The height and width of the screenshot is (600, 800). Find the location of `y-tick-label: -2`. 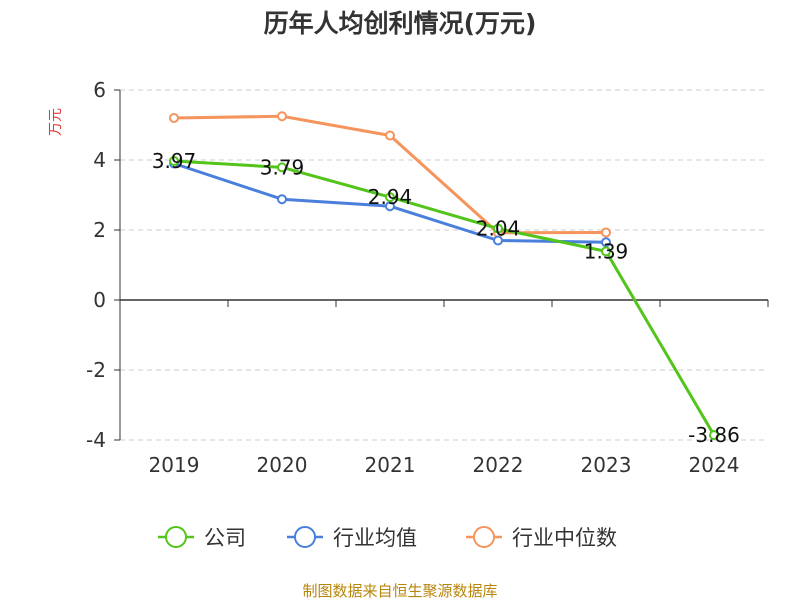

y-tick-label: -2 is located at coordinates (96, 370).